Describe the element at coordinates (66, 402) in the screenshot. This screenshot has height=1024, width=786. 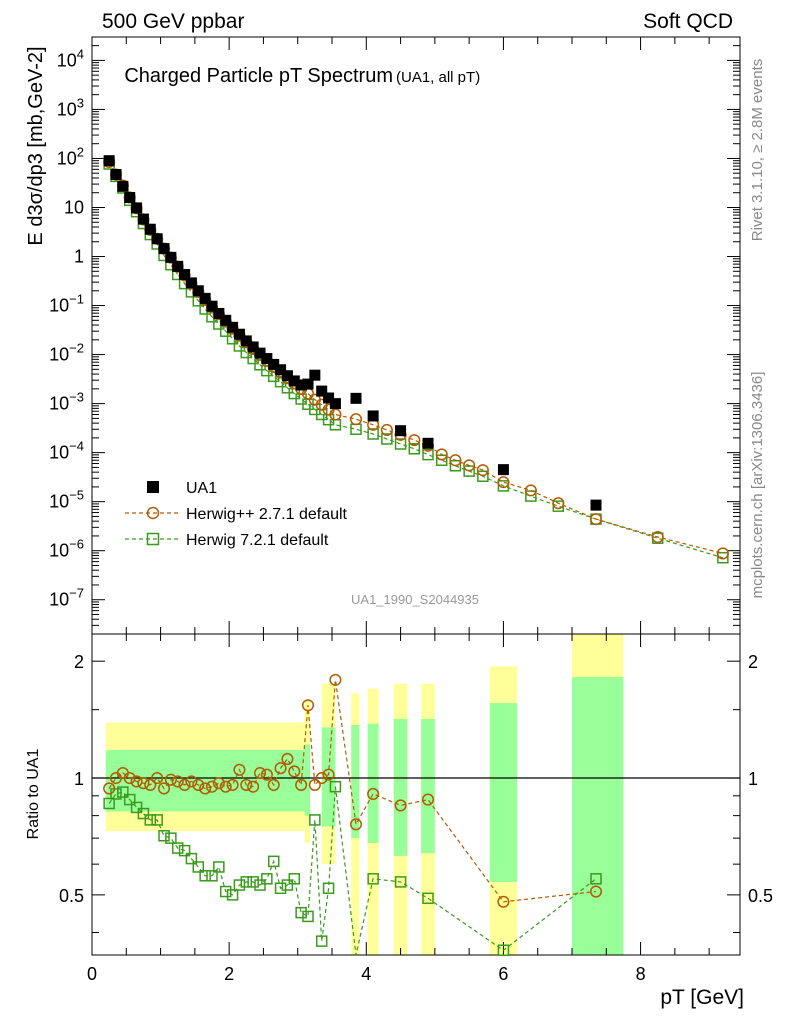
I see `main-y-tick-label: 10⁻³` at that location.